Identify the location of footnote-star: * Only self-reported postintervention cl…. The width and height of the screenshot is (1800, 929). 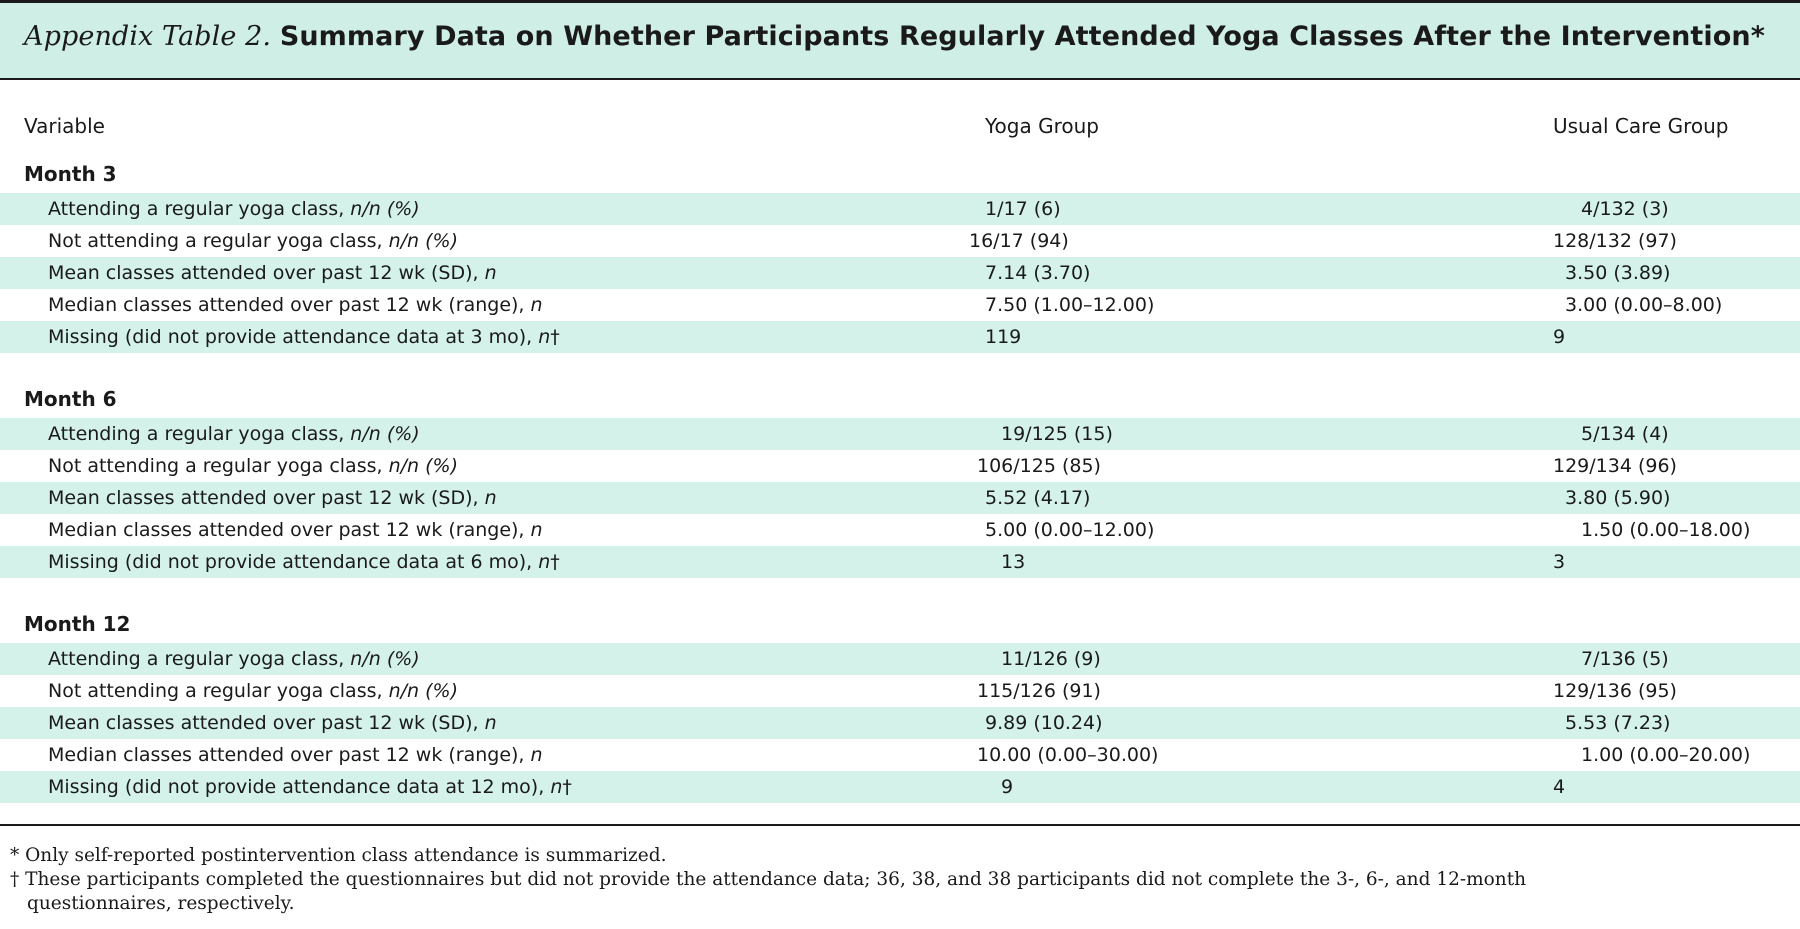
(338, 855).